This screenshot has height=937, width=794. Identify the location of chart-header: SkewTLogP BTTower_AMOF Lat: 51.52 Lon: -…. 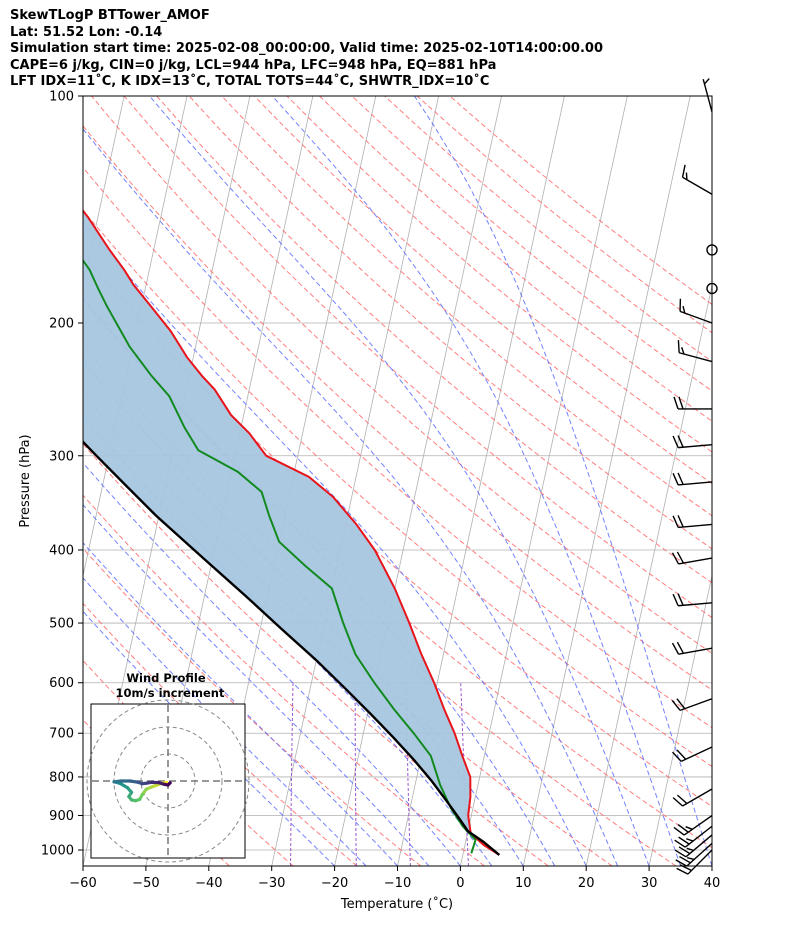
(306, 49).